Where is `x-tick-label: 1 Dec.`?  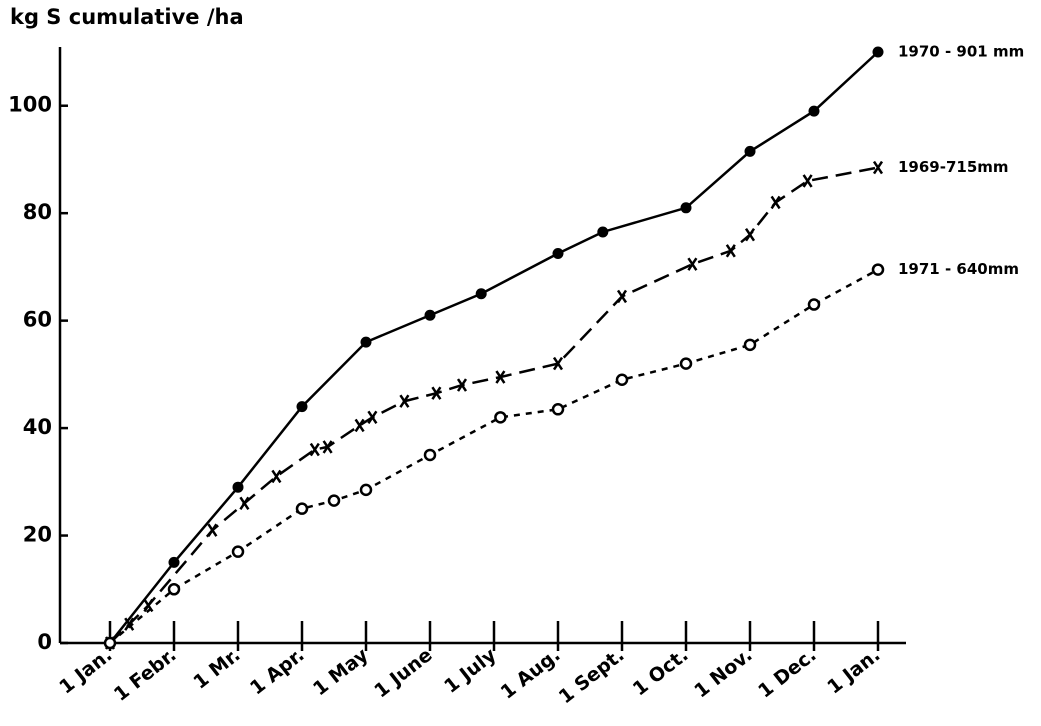
x-tick-label: 1 Dec. is located at coordinates (787, 673).